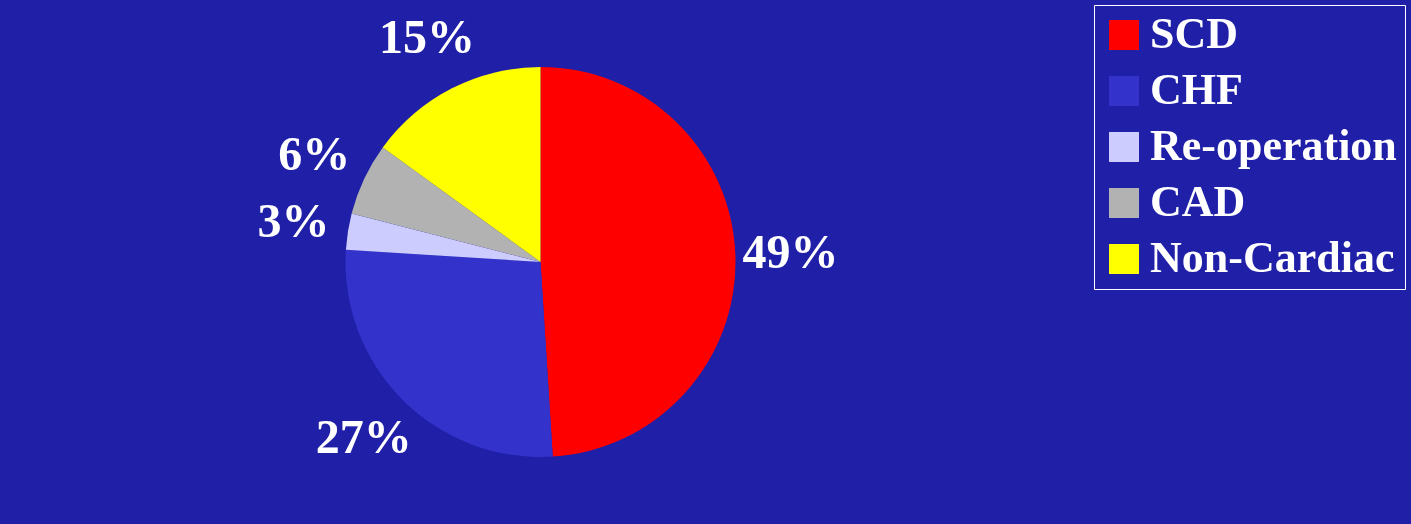 The width and height of the screenshot is (1411, 524). I want to click on data-label: 15%, so click(427, 37).